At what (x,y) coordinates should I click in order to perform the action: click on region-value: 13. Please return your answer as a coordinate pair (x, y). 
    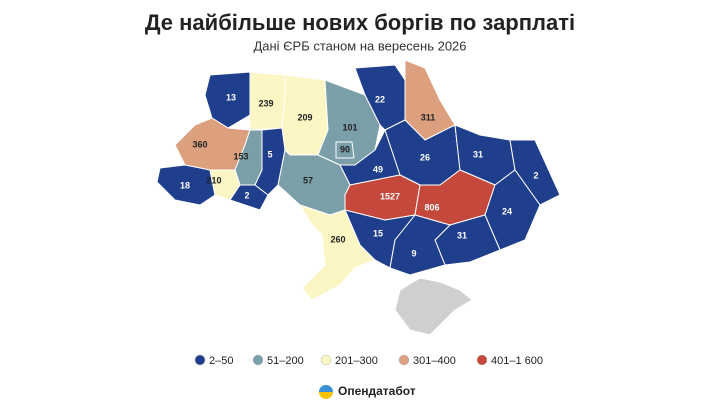
    Looking at the image, I should click on (231, 97).